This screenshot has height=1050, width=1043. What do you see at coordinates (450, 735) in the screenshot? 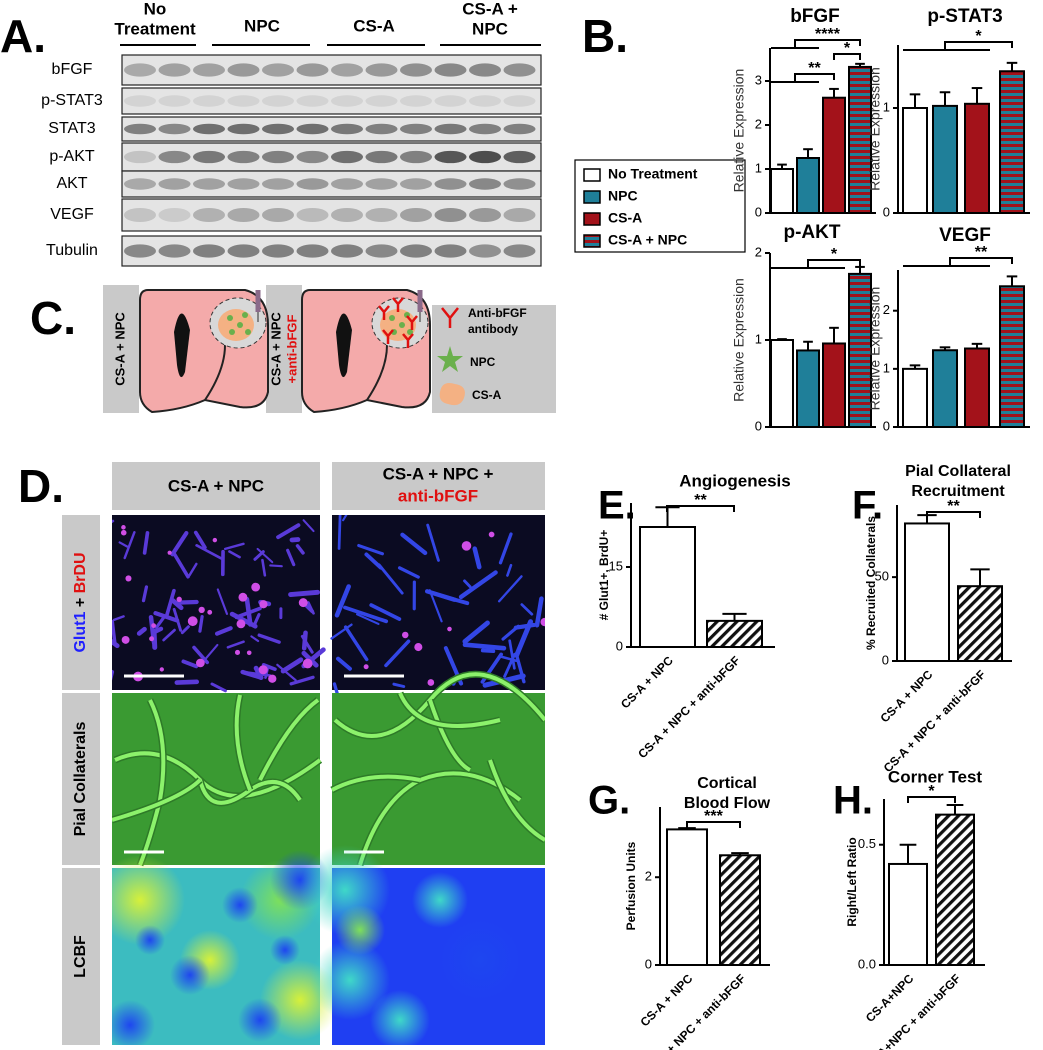
I see `vessel` at bounding box center [450, 735].